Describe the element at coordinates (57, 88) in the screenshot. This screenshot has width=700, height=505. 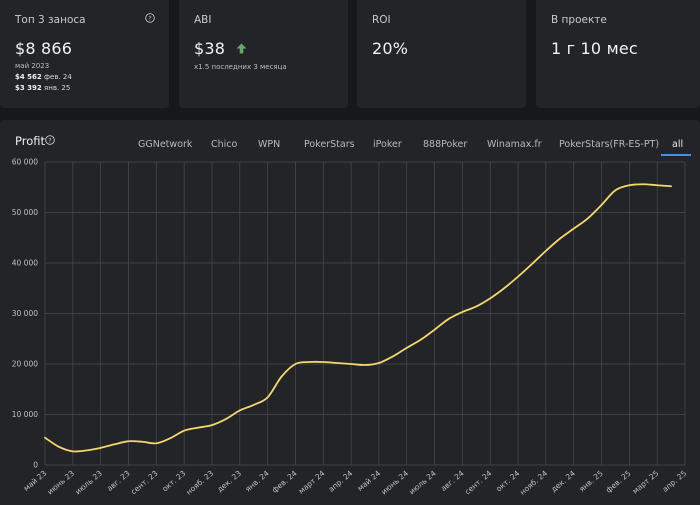
I see `top3-row-date: янв. 25` at that location.